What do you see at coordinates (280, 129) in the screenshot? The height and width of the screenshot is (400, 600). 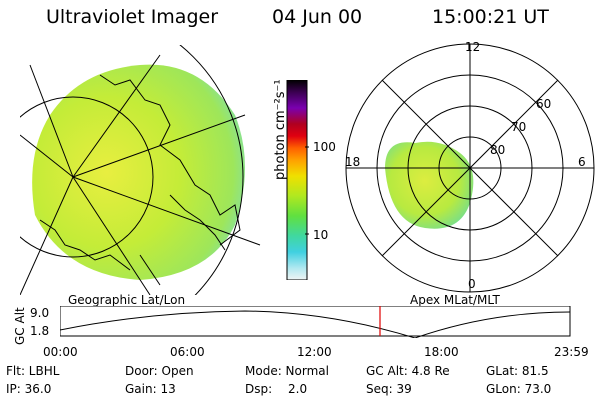 I see `colorbar-units-label: photon cm⁻²s⁻¹` at bounding box center [280, 129].